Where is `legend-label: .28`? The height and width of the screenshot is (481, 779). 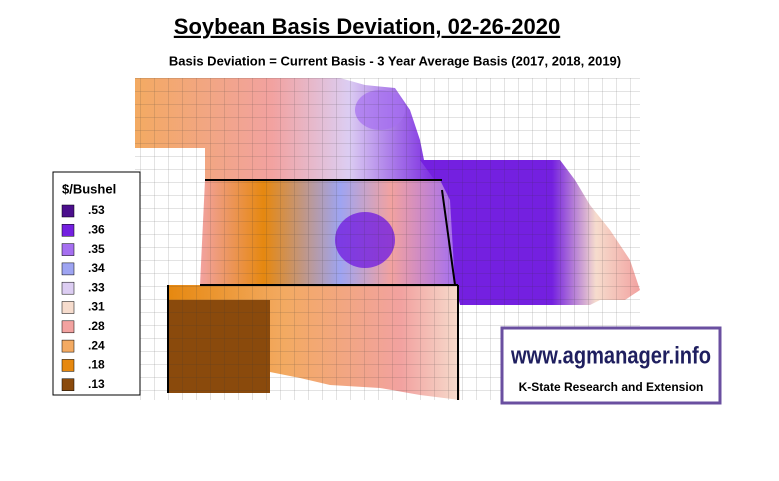
legend-label: .28 is located at coordinates (96, 326).